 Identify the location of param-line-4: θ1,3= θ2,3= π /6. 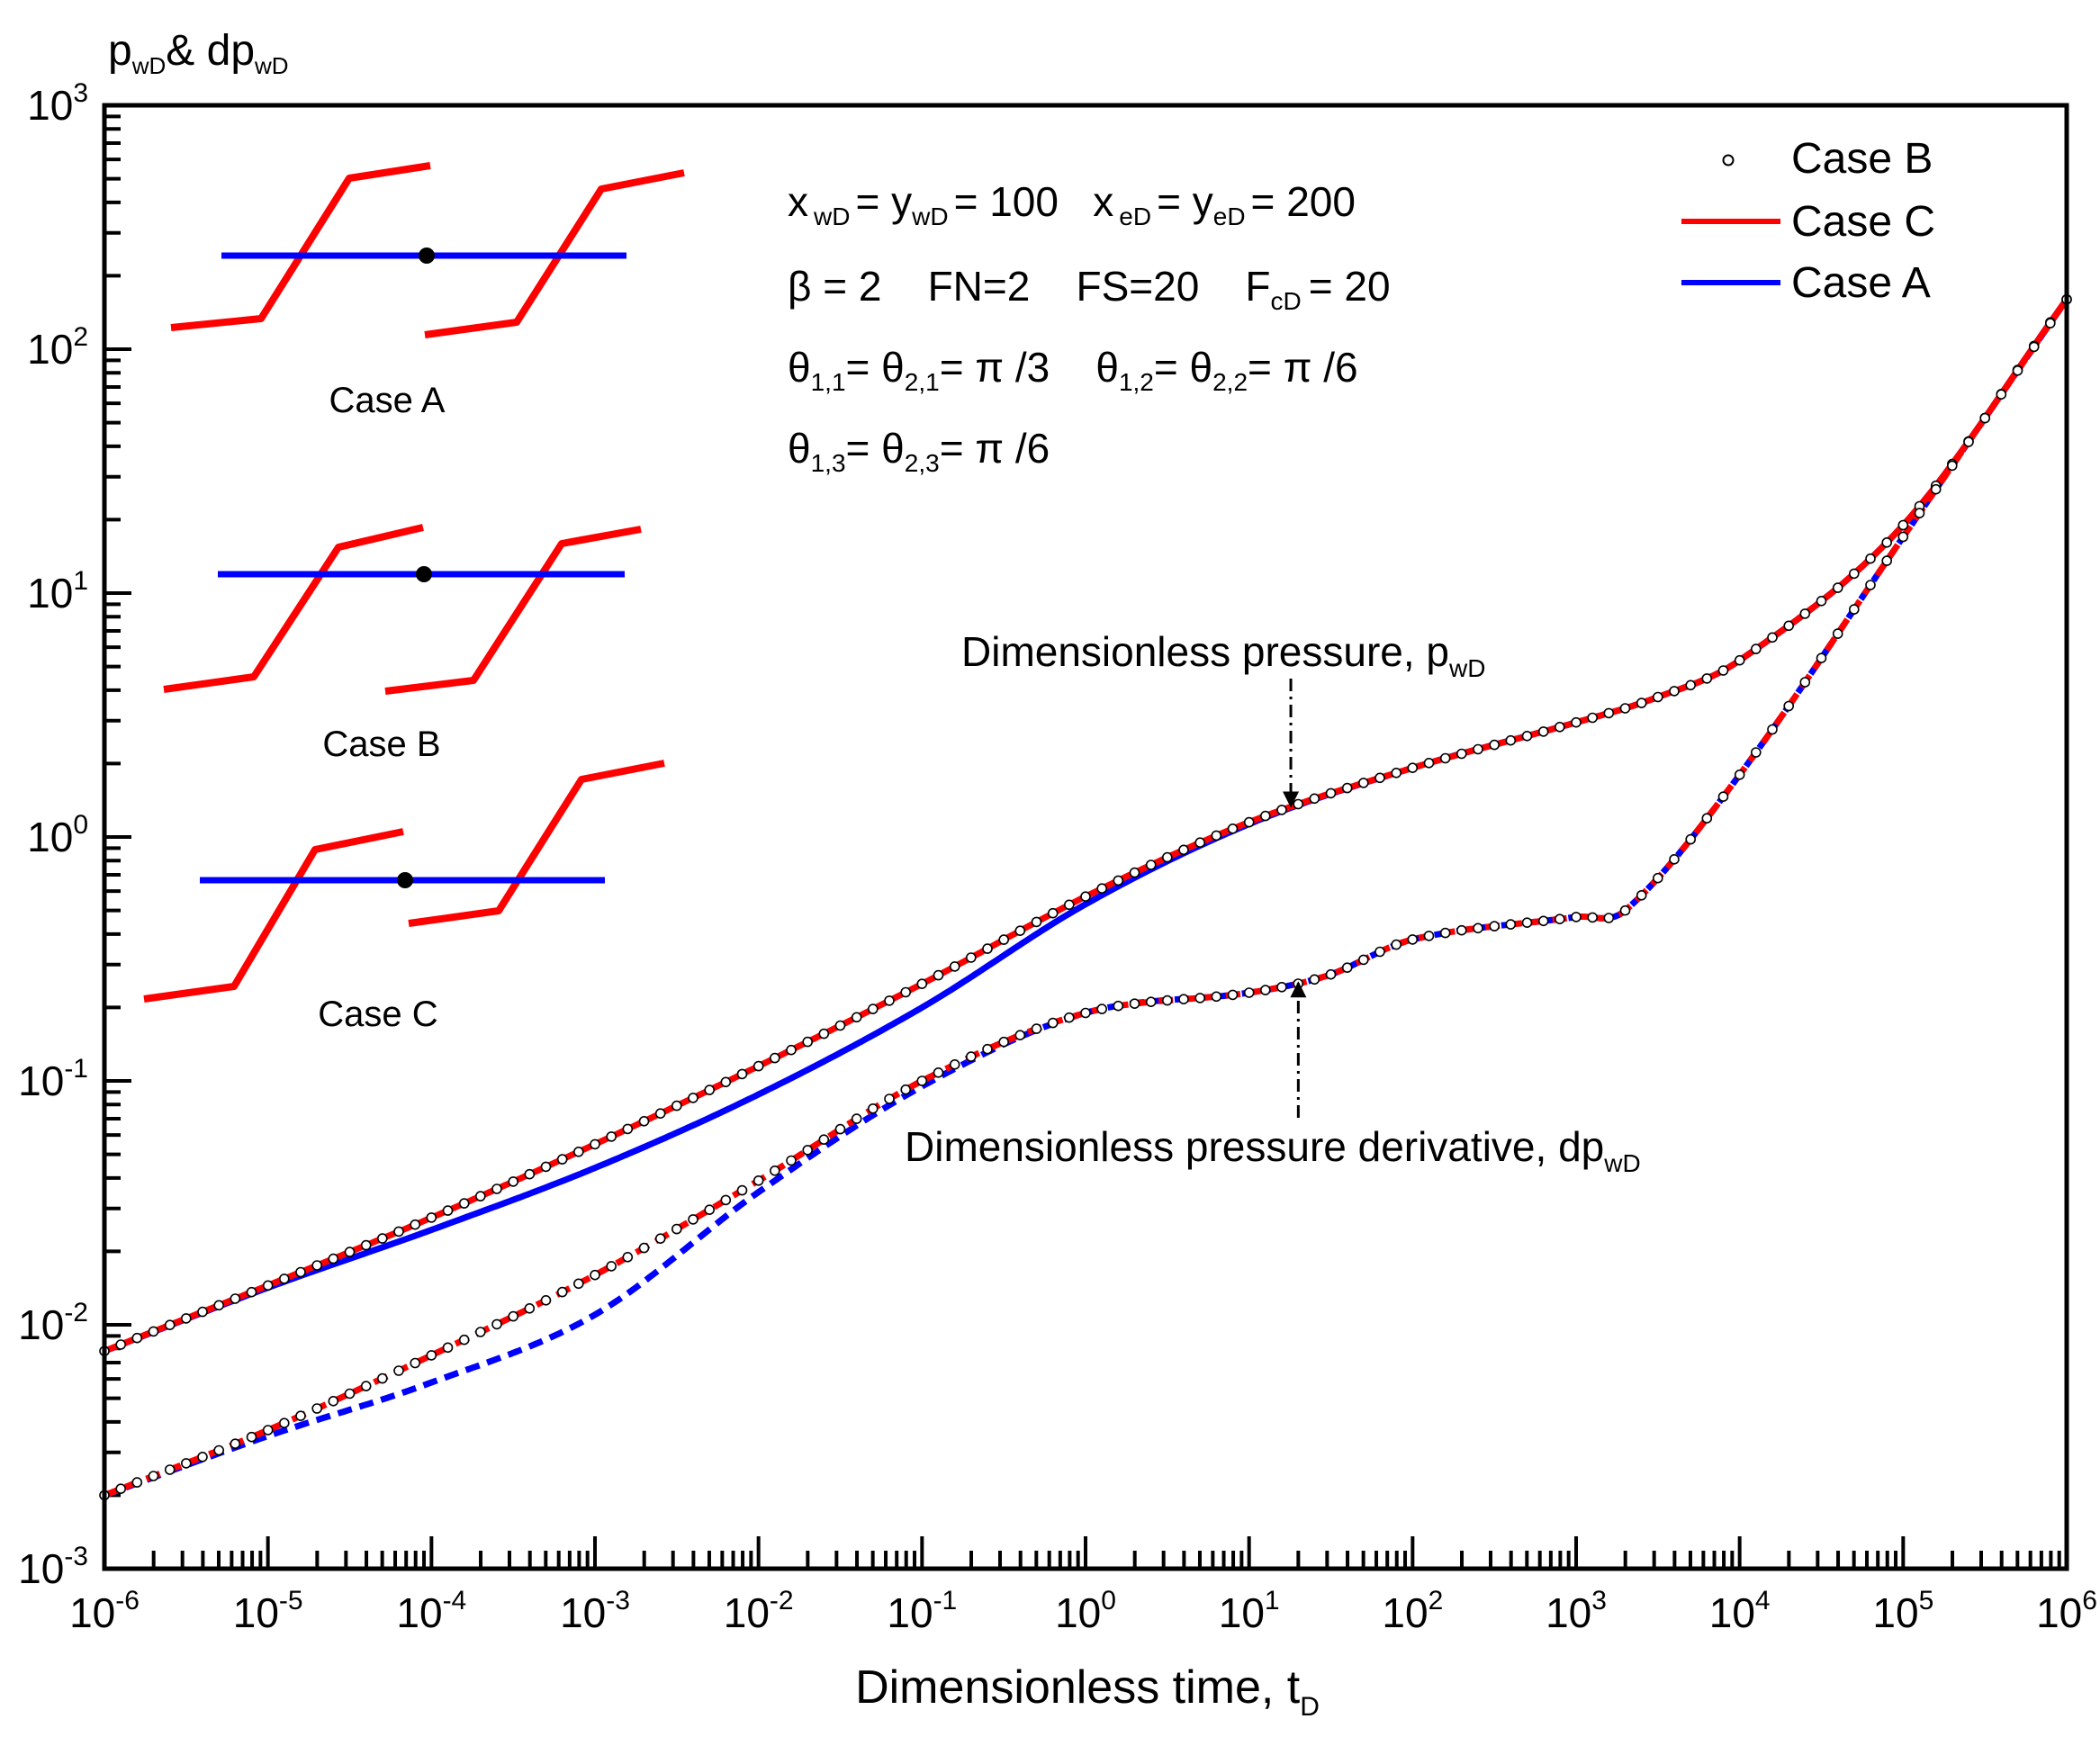
(919, 451).